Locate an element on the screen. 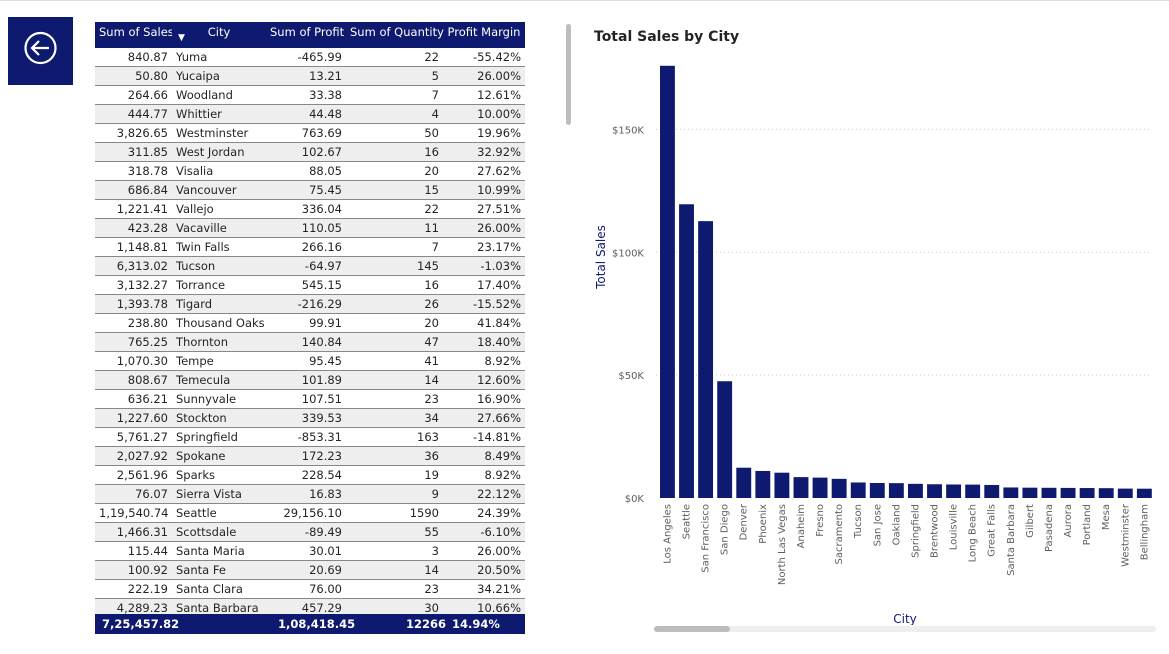 Image resolution: width=1169 pixels, height=654 pixels. table-row: 444.77 Whittier 44.48 4 10.00% is located at coordinates (310, 114).